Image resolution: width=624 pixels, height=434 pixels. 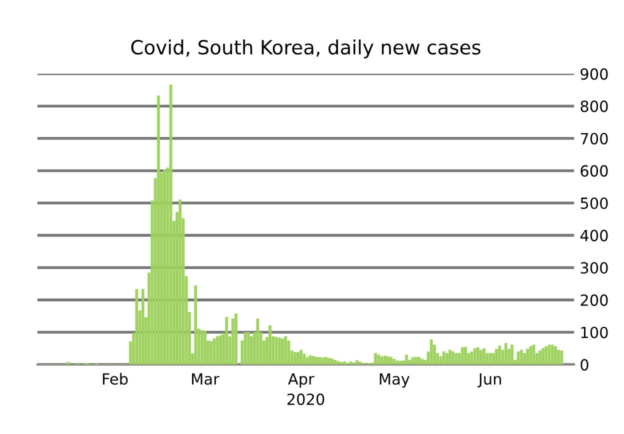 I want to click on x-tick-label: Mar, so click(x=206, y=379).